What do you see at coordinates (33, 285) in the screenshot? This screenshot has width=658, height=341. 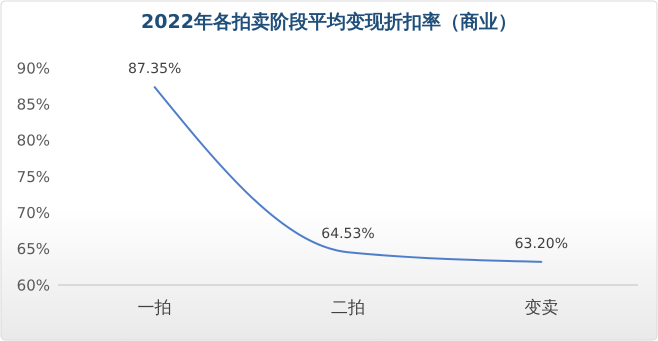 I see `y-tick-label: 60%` at bounding box center [33, 285].